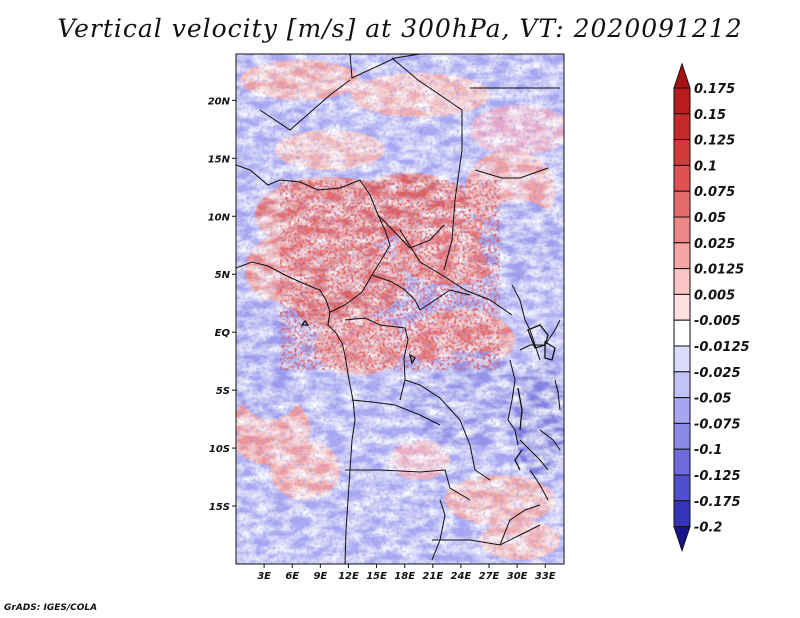 Image resolution: width=800 pixels, height=618 pixels. I want to click on colorbar-level-label: -0.1, so click(708, 450).